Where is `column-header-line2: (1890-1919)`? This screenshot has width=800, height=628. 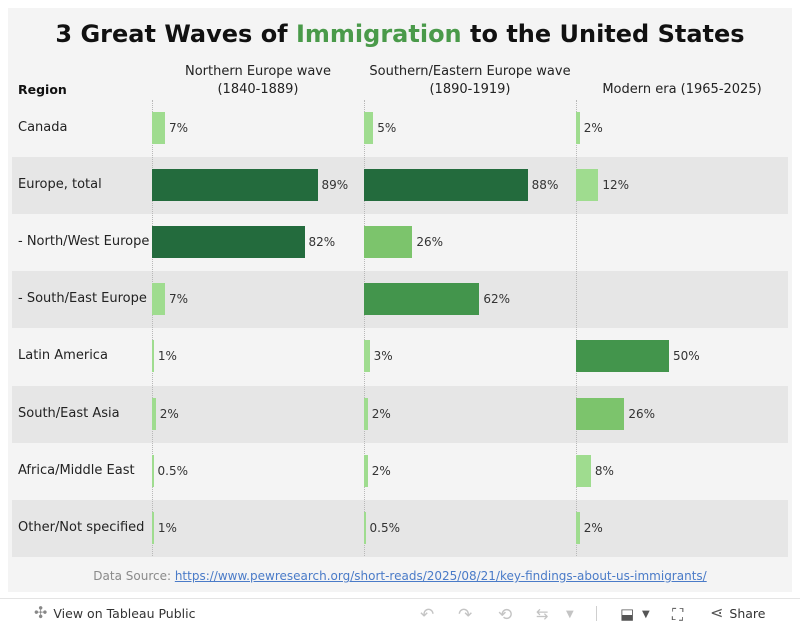
column-header-line2: (1890-1919) is located at coordinates (470, 89).